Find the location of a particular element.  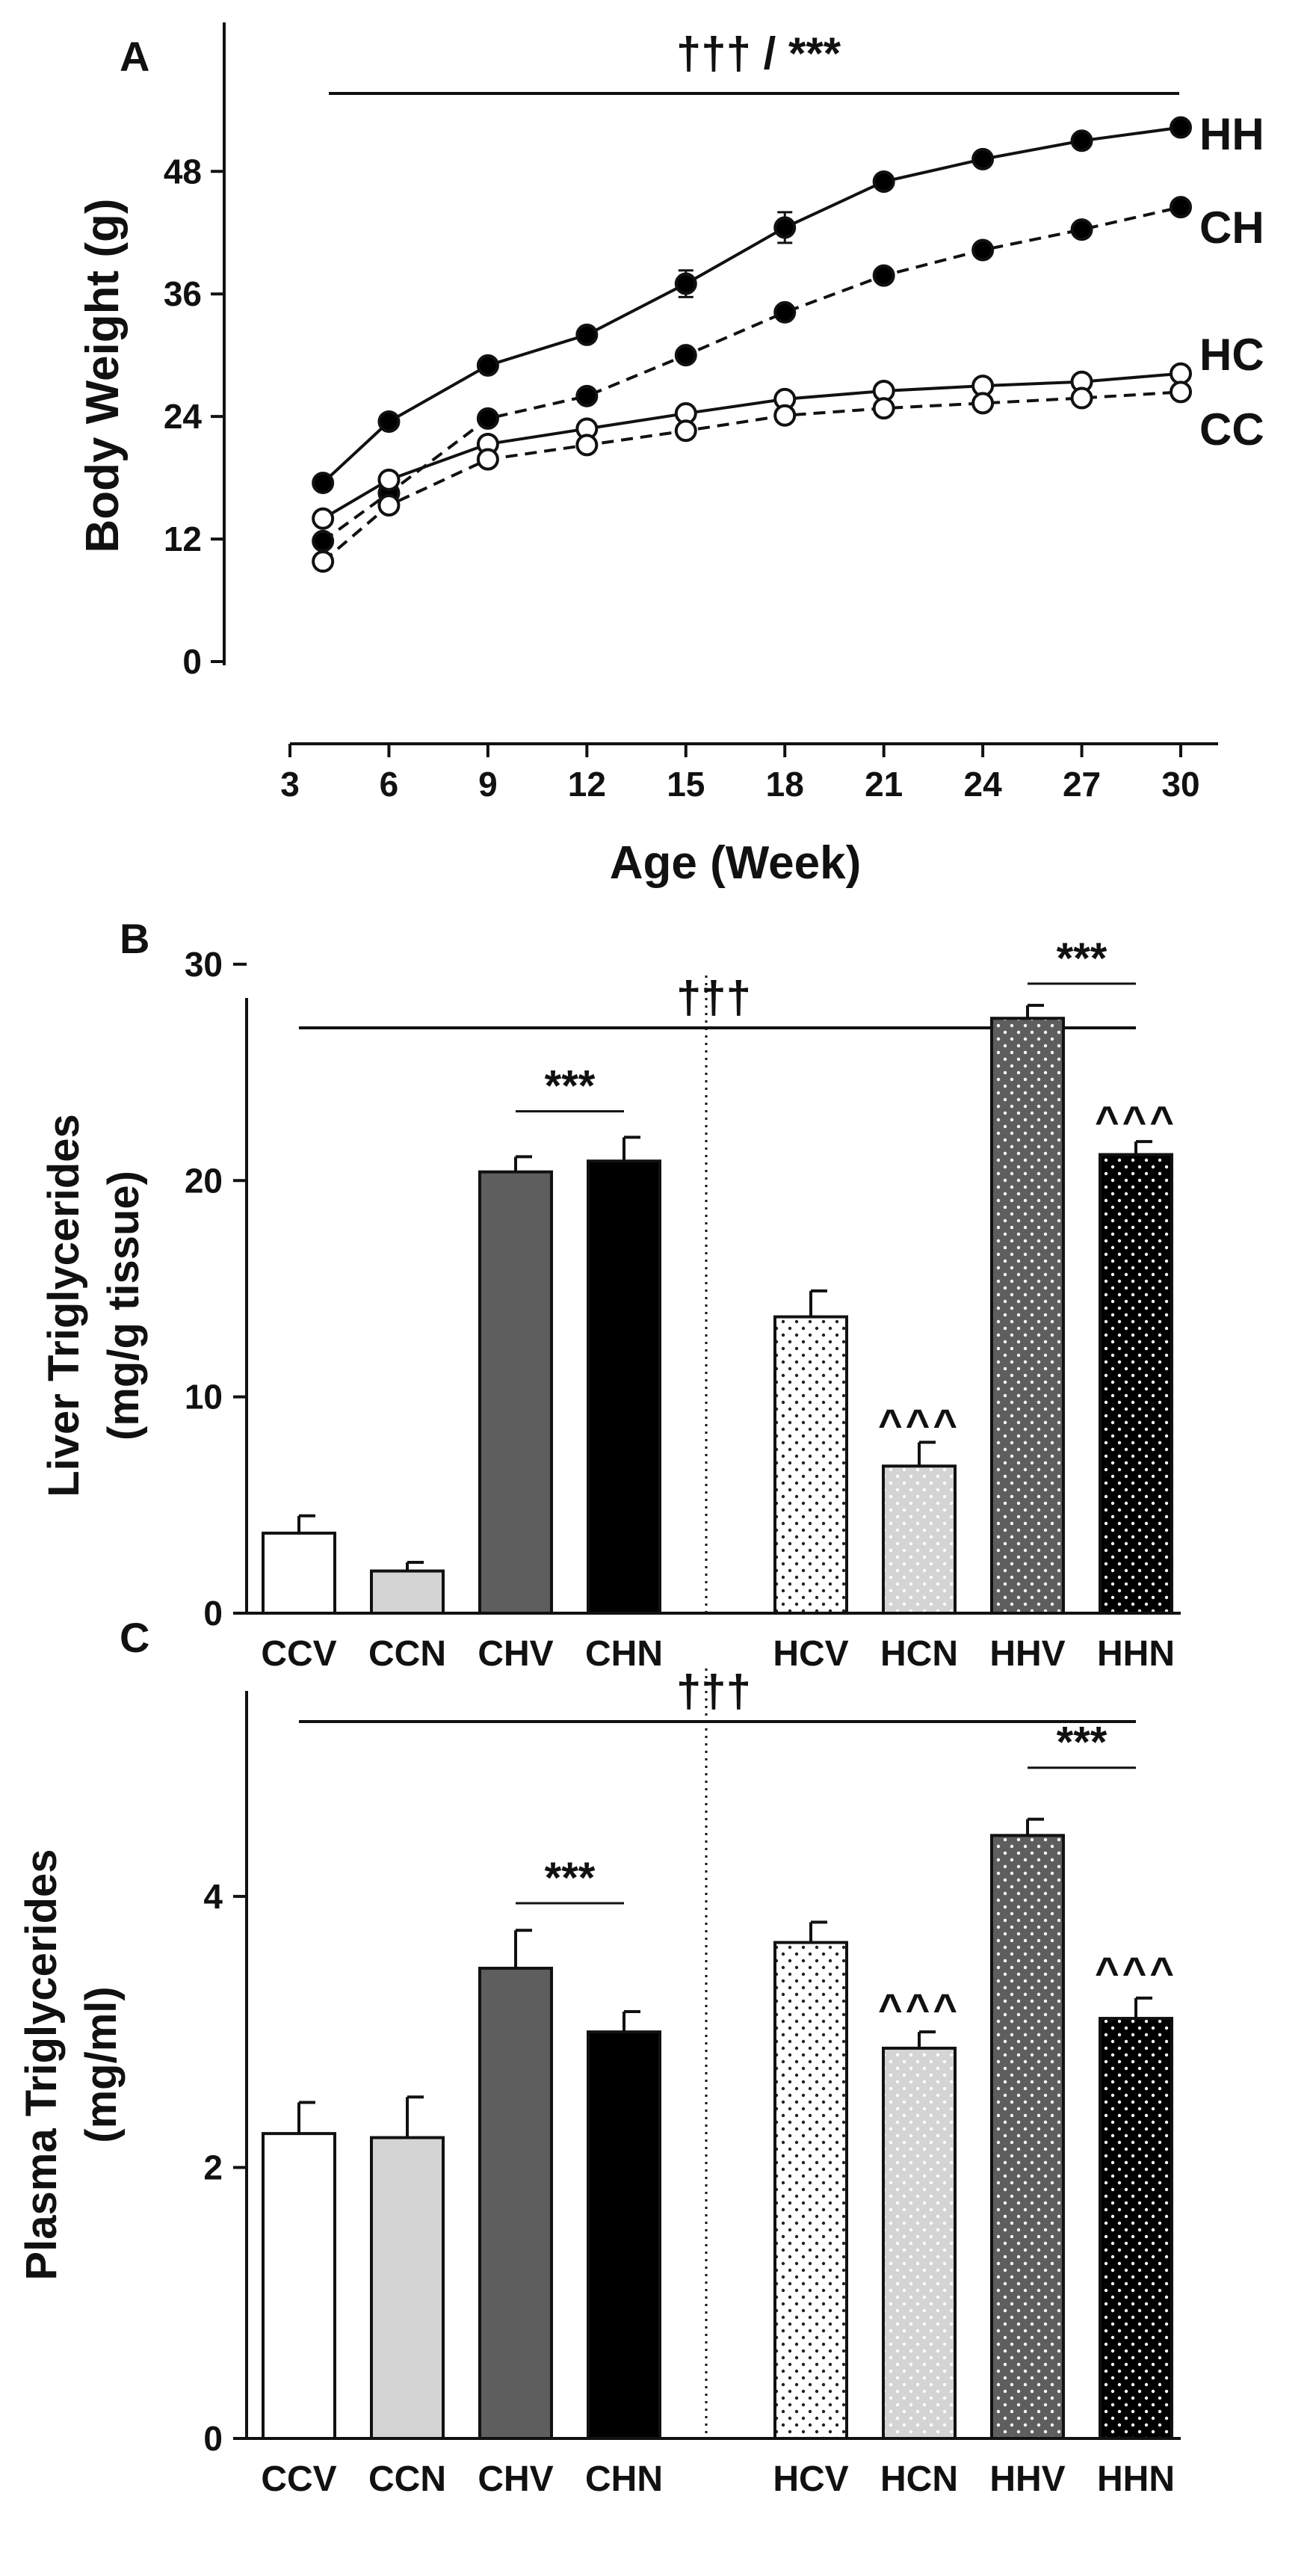

panel-a-letter: A is located at coordinates (134, 56).